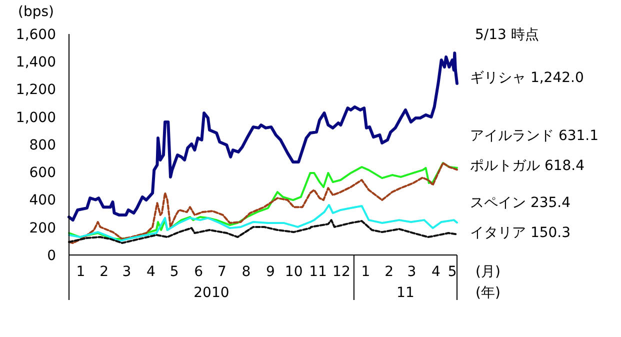  Describe the element at coordinates (405, 293) in the screenshot. I see `text: 11` at that location.